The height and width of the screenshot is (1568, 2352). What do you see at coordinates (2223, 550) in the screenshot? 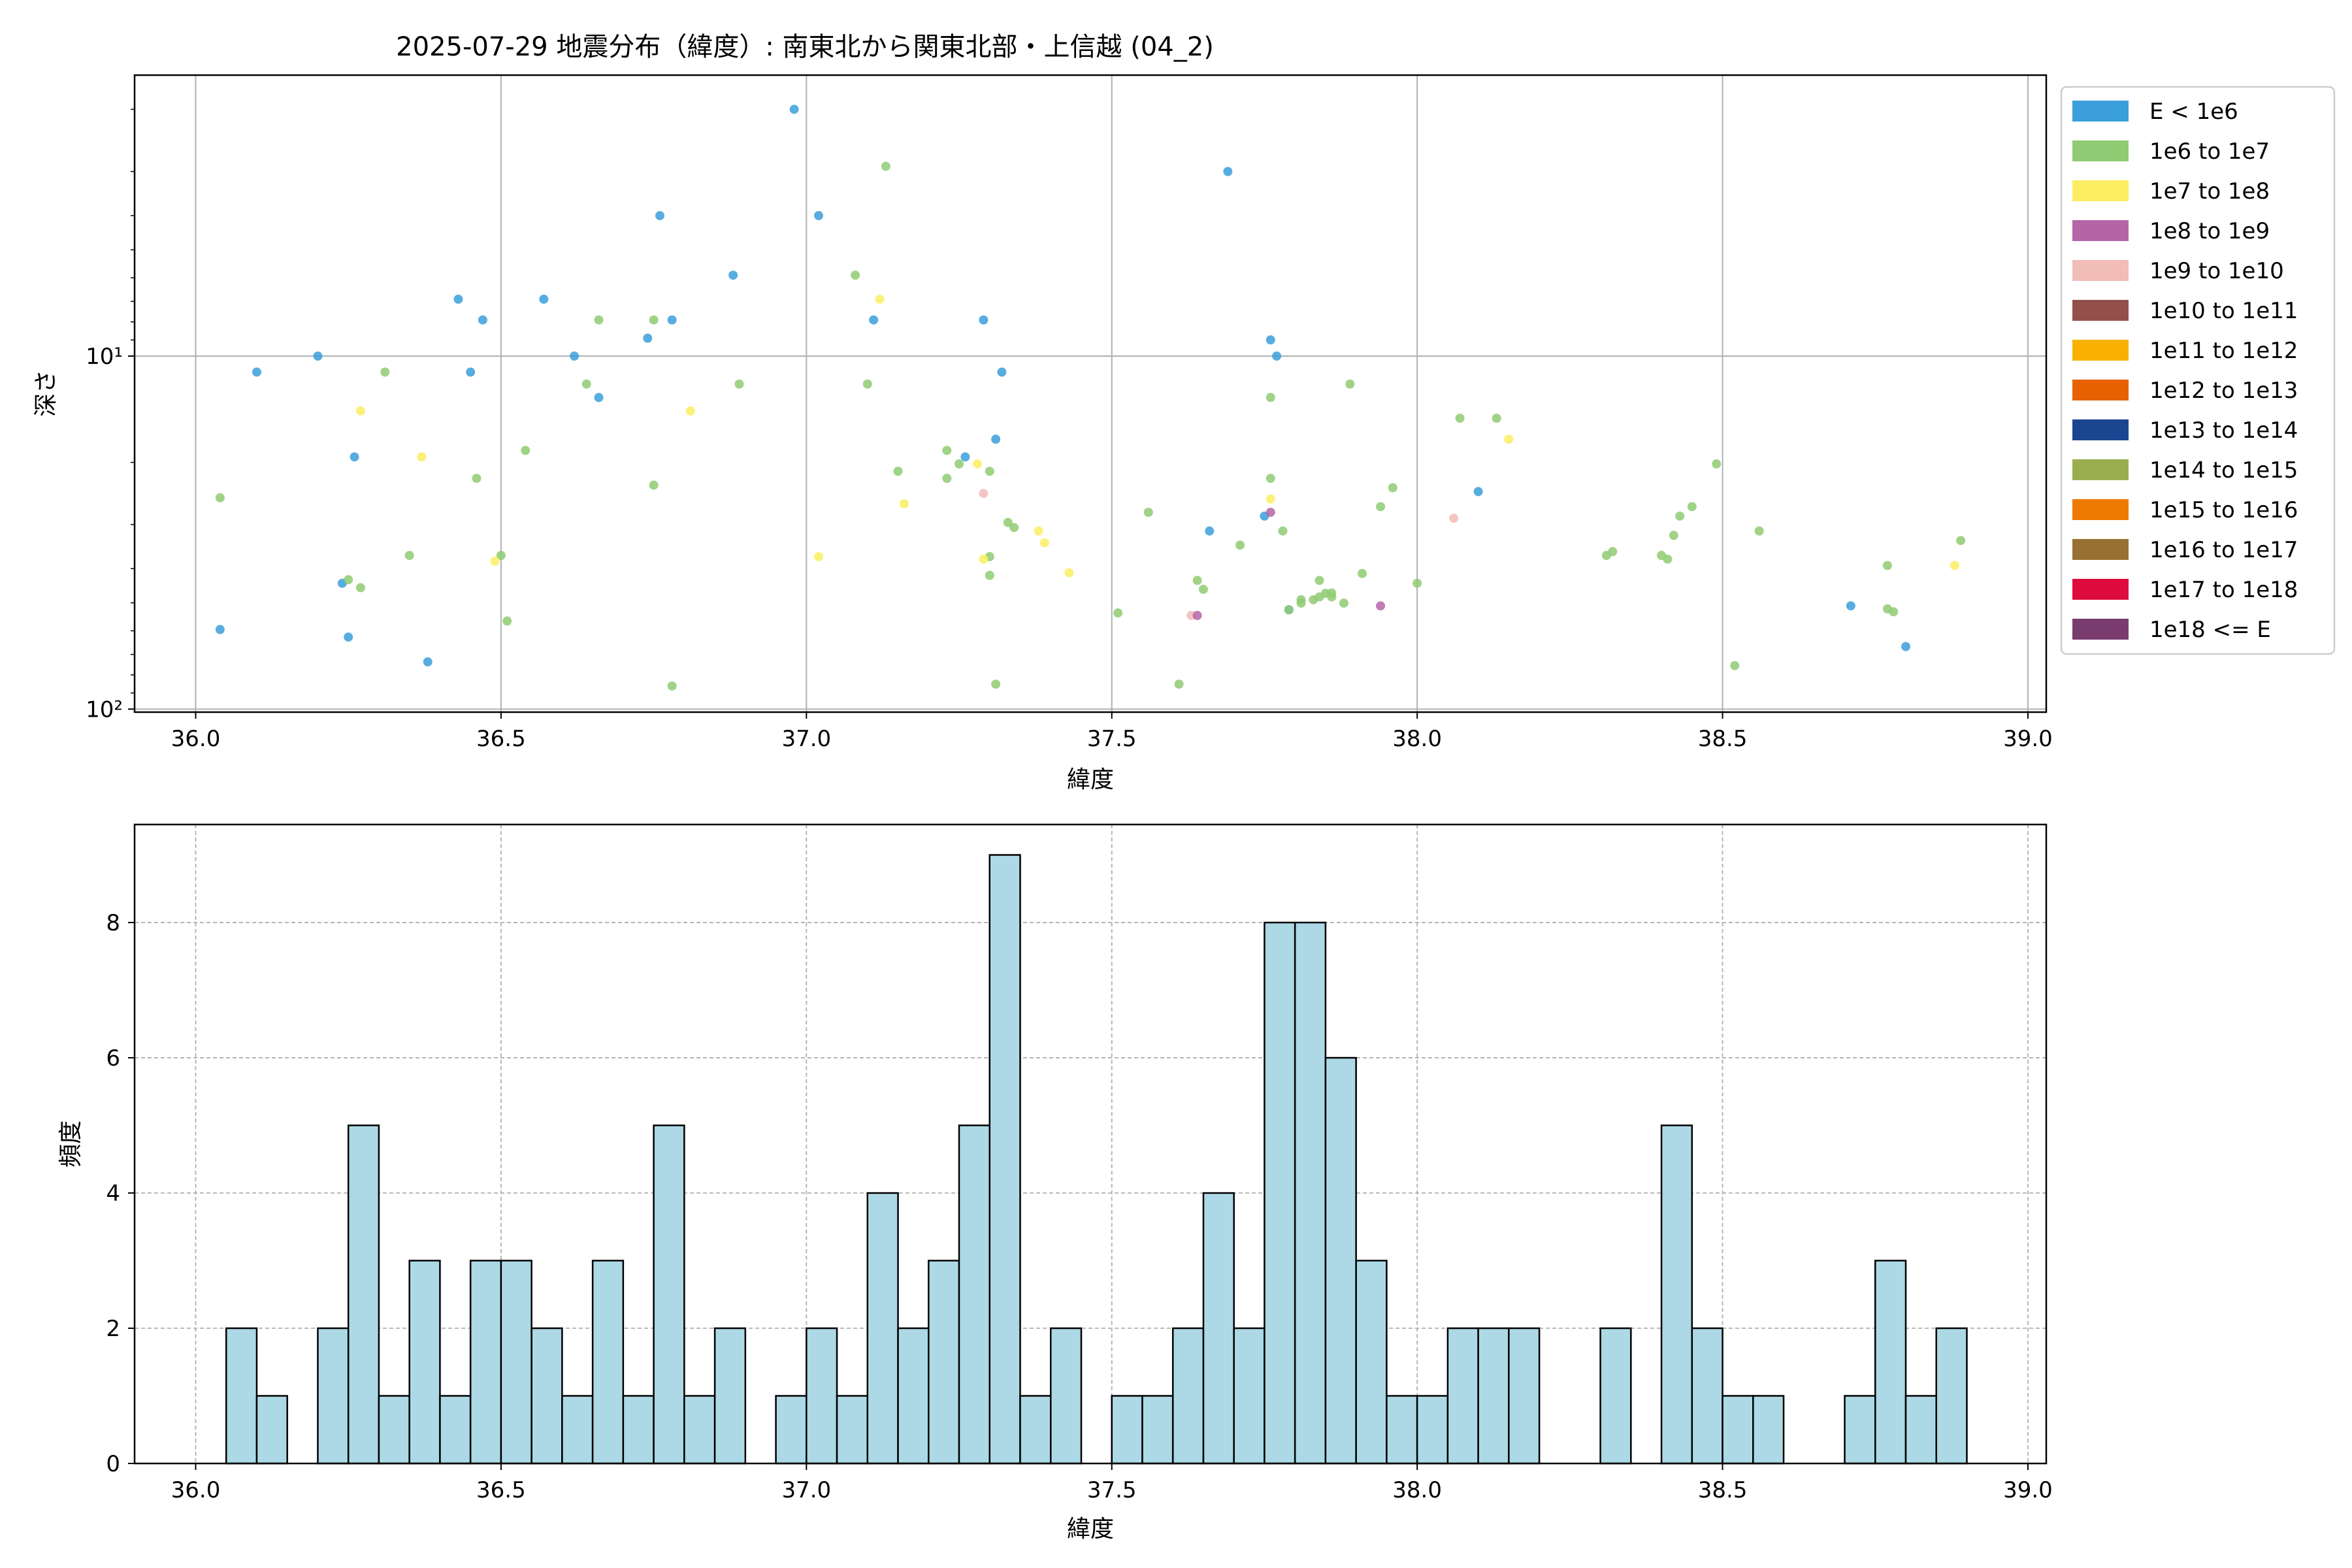
I see `legend-label: 1e16 to 1e17` at bounding box center [2223, 550].